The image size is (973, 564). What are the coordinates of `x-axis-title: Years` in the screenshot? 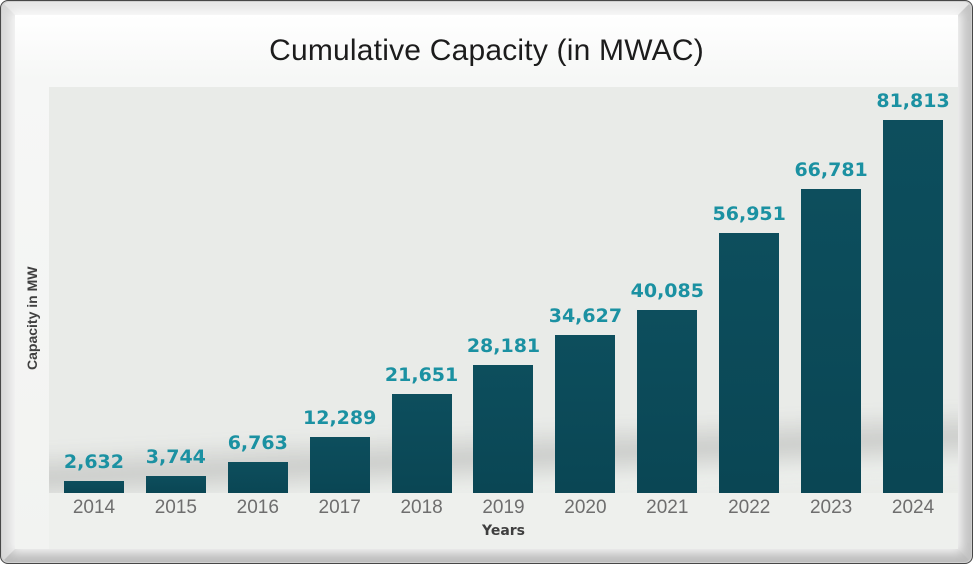 It's located at (503, 536).